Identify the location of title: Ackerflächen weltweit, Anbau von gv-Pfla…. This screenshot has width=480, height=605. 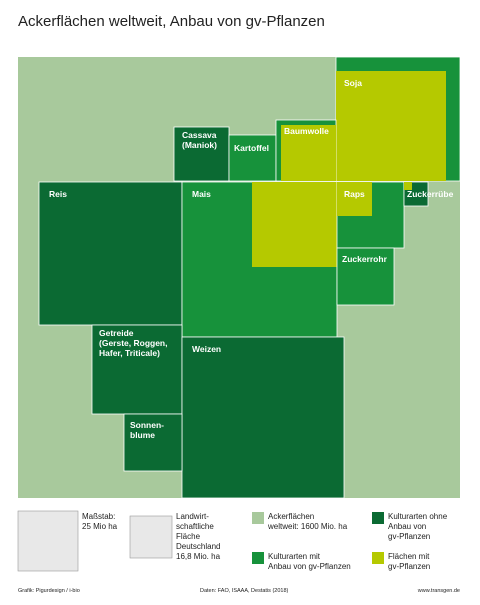
(171, 21).